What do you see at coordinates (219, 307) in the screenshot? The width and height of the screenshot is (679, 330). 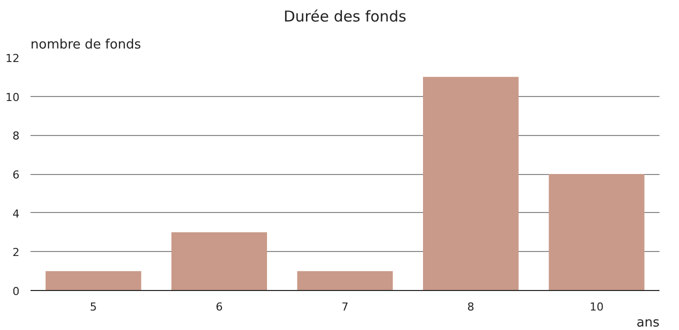 I see `x-tick-label: 6` at bounding box center [219, 307].